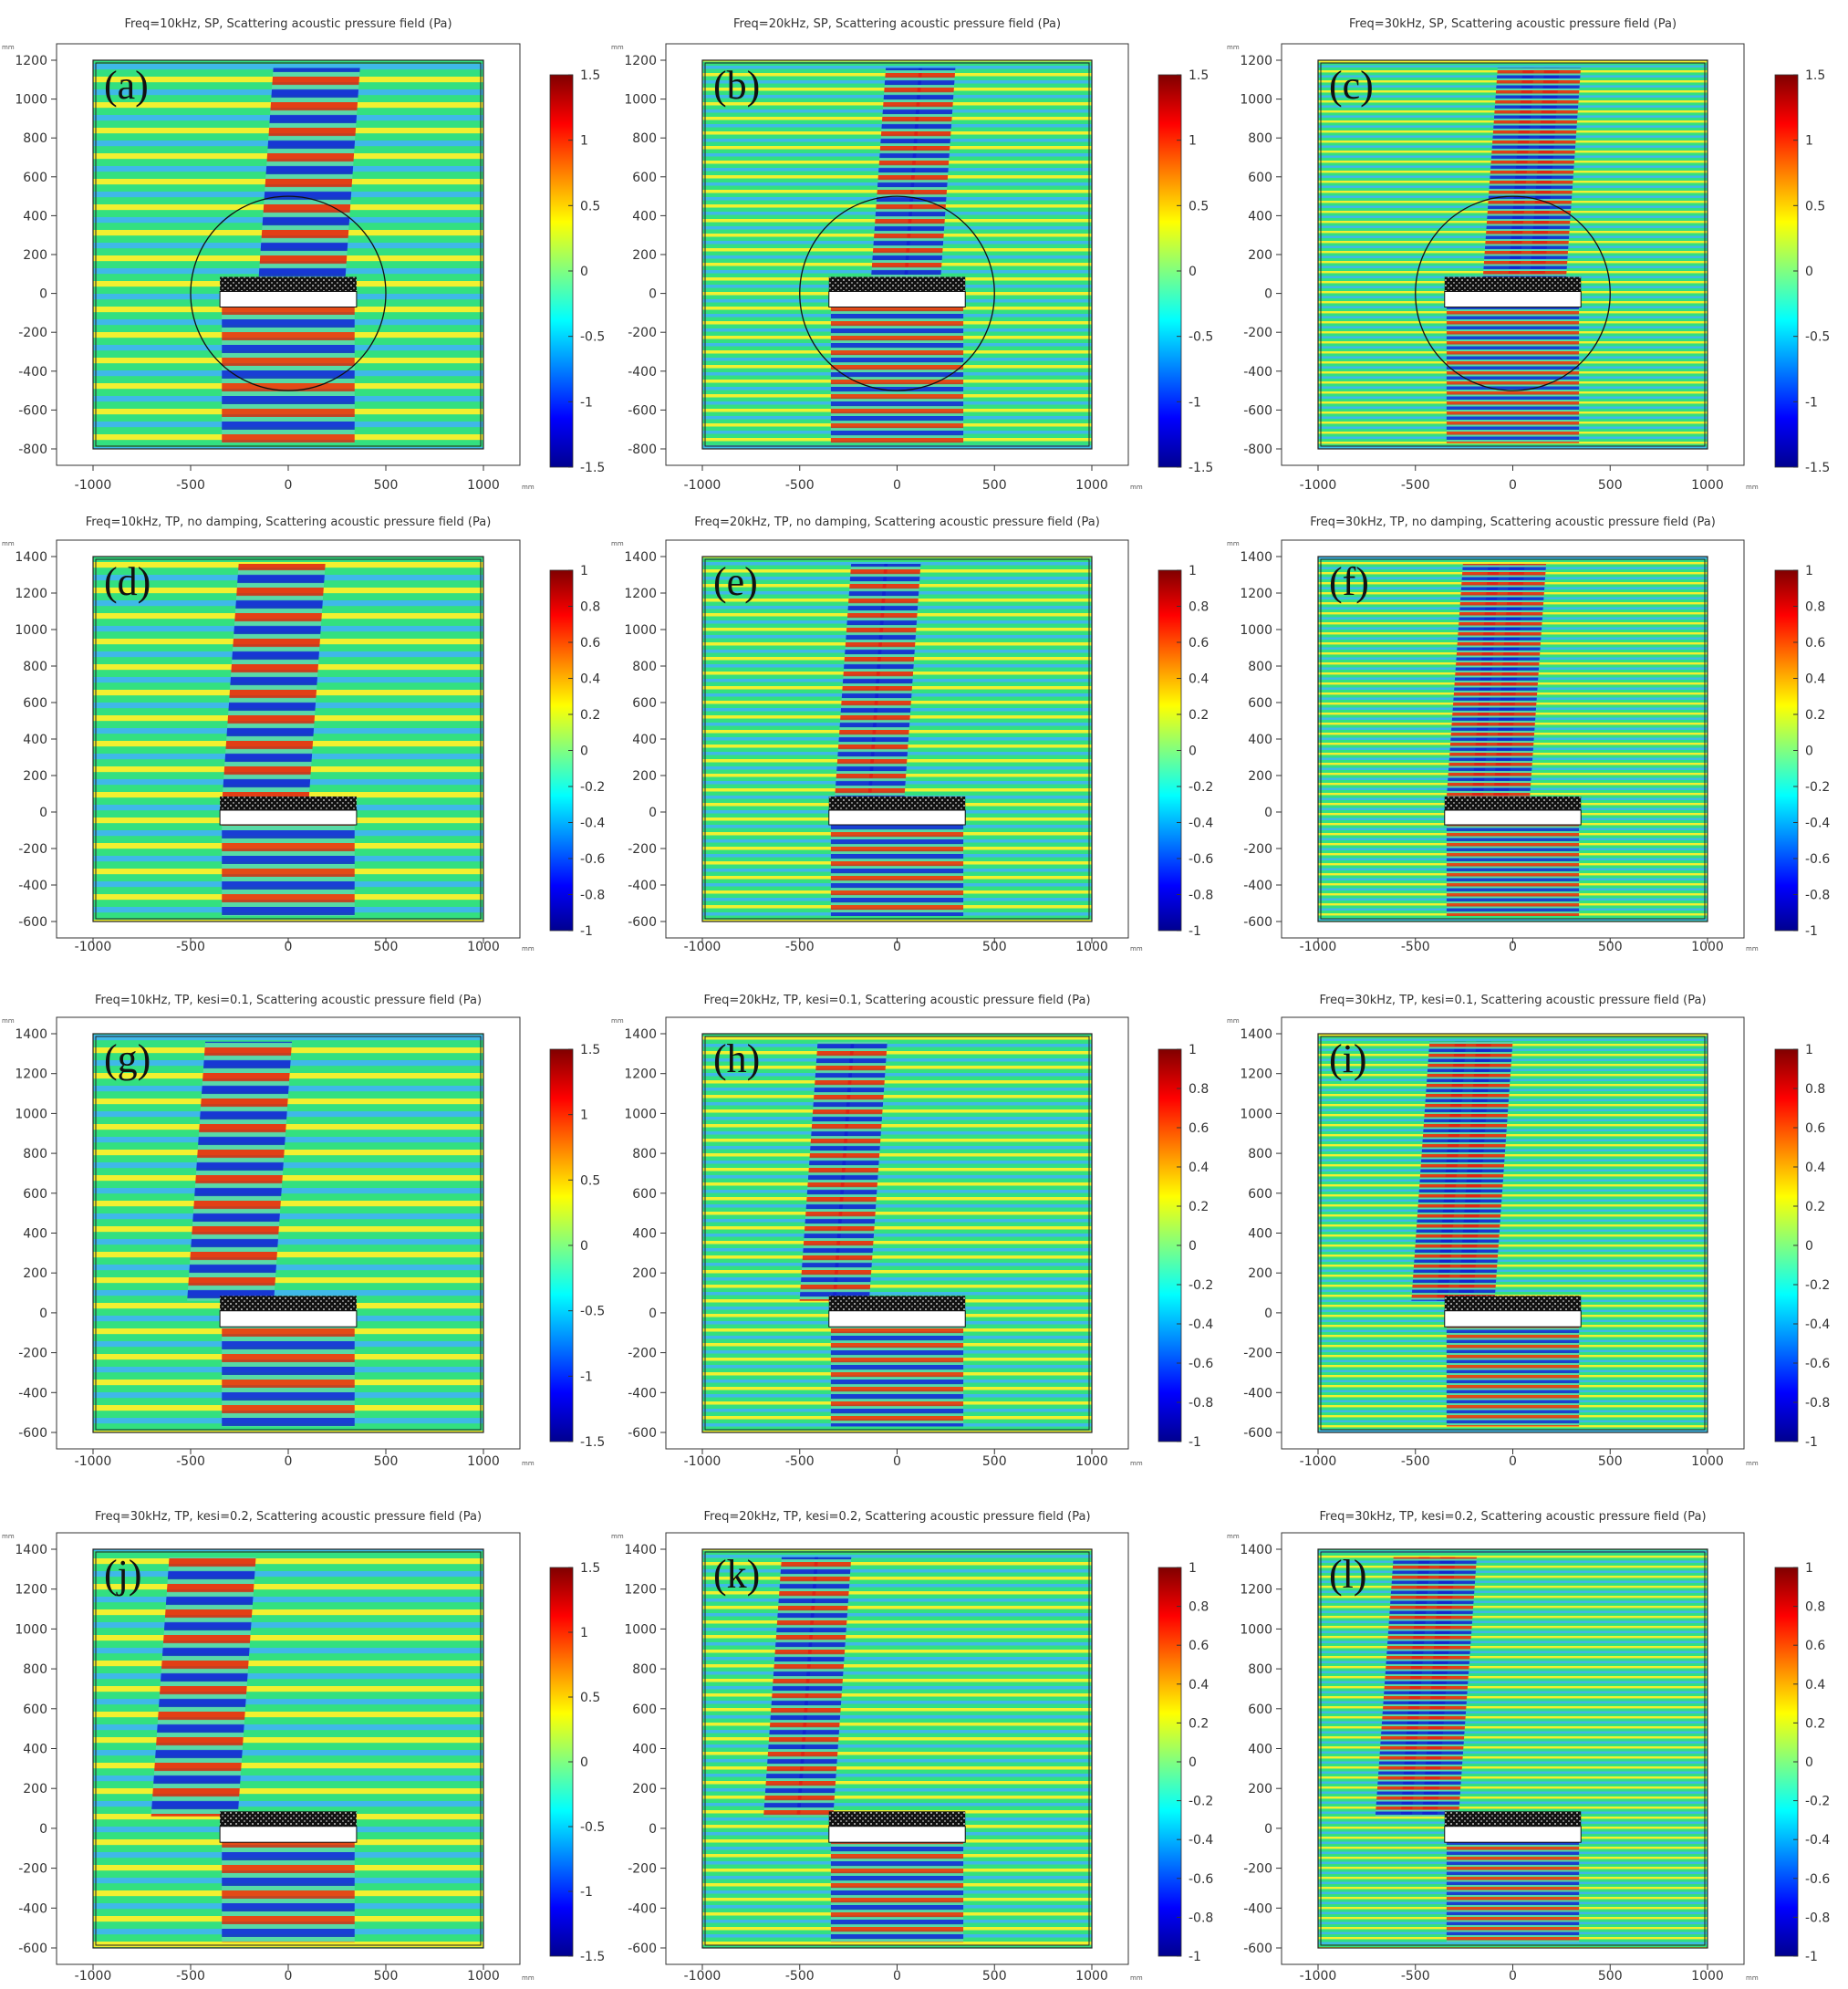  Describe the element at coordinates (127, 1059) in the screenshot. I see `panel-label: (g)` at that location.